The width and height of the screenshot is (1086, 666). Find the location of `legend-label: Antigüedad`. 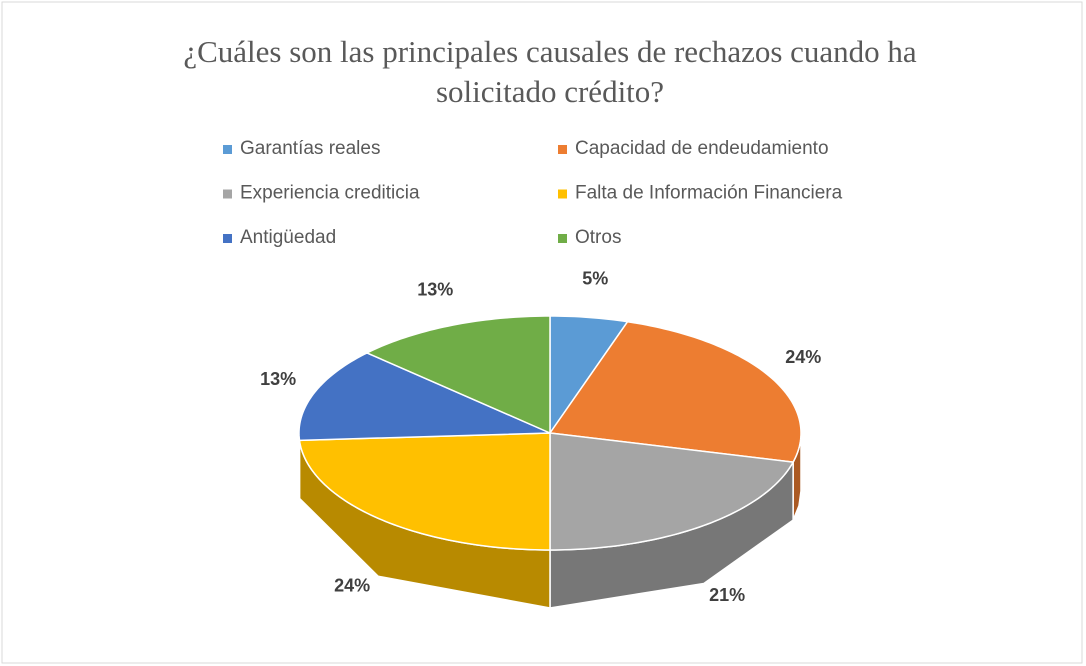

legend-label: Antigüedad is located at coordinates (288, 237).